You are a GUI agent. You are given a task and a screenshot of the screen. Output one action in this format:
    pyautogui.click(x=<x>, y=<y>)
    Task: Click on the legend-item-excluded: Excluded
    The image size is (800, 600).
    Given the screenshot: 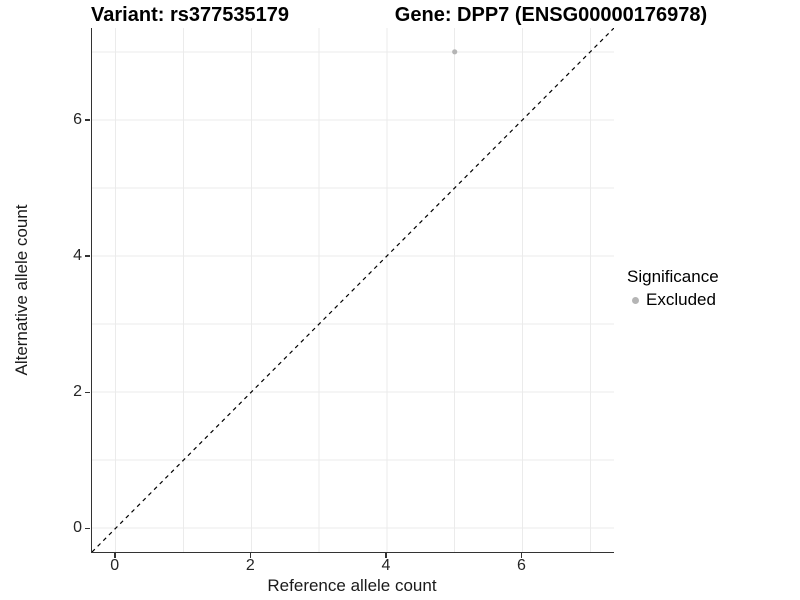 What is the action you would take?
    pyautogui.click(x=712, y=300)
    